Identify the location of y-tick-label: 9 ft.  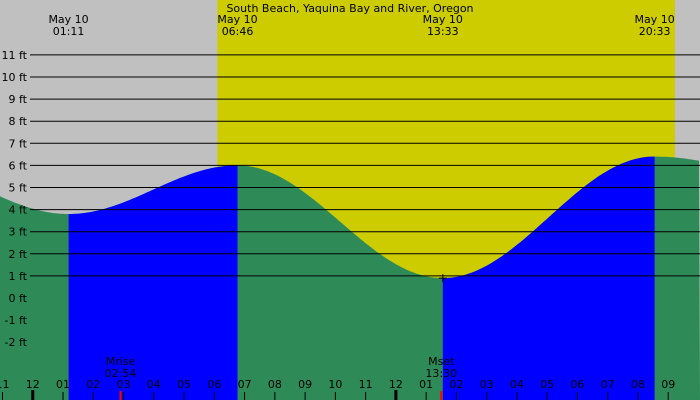
(18, 99).